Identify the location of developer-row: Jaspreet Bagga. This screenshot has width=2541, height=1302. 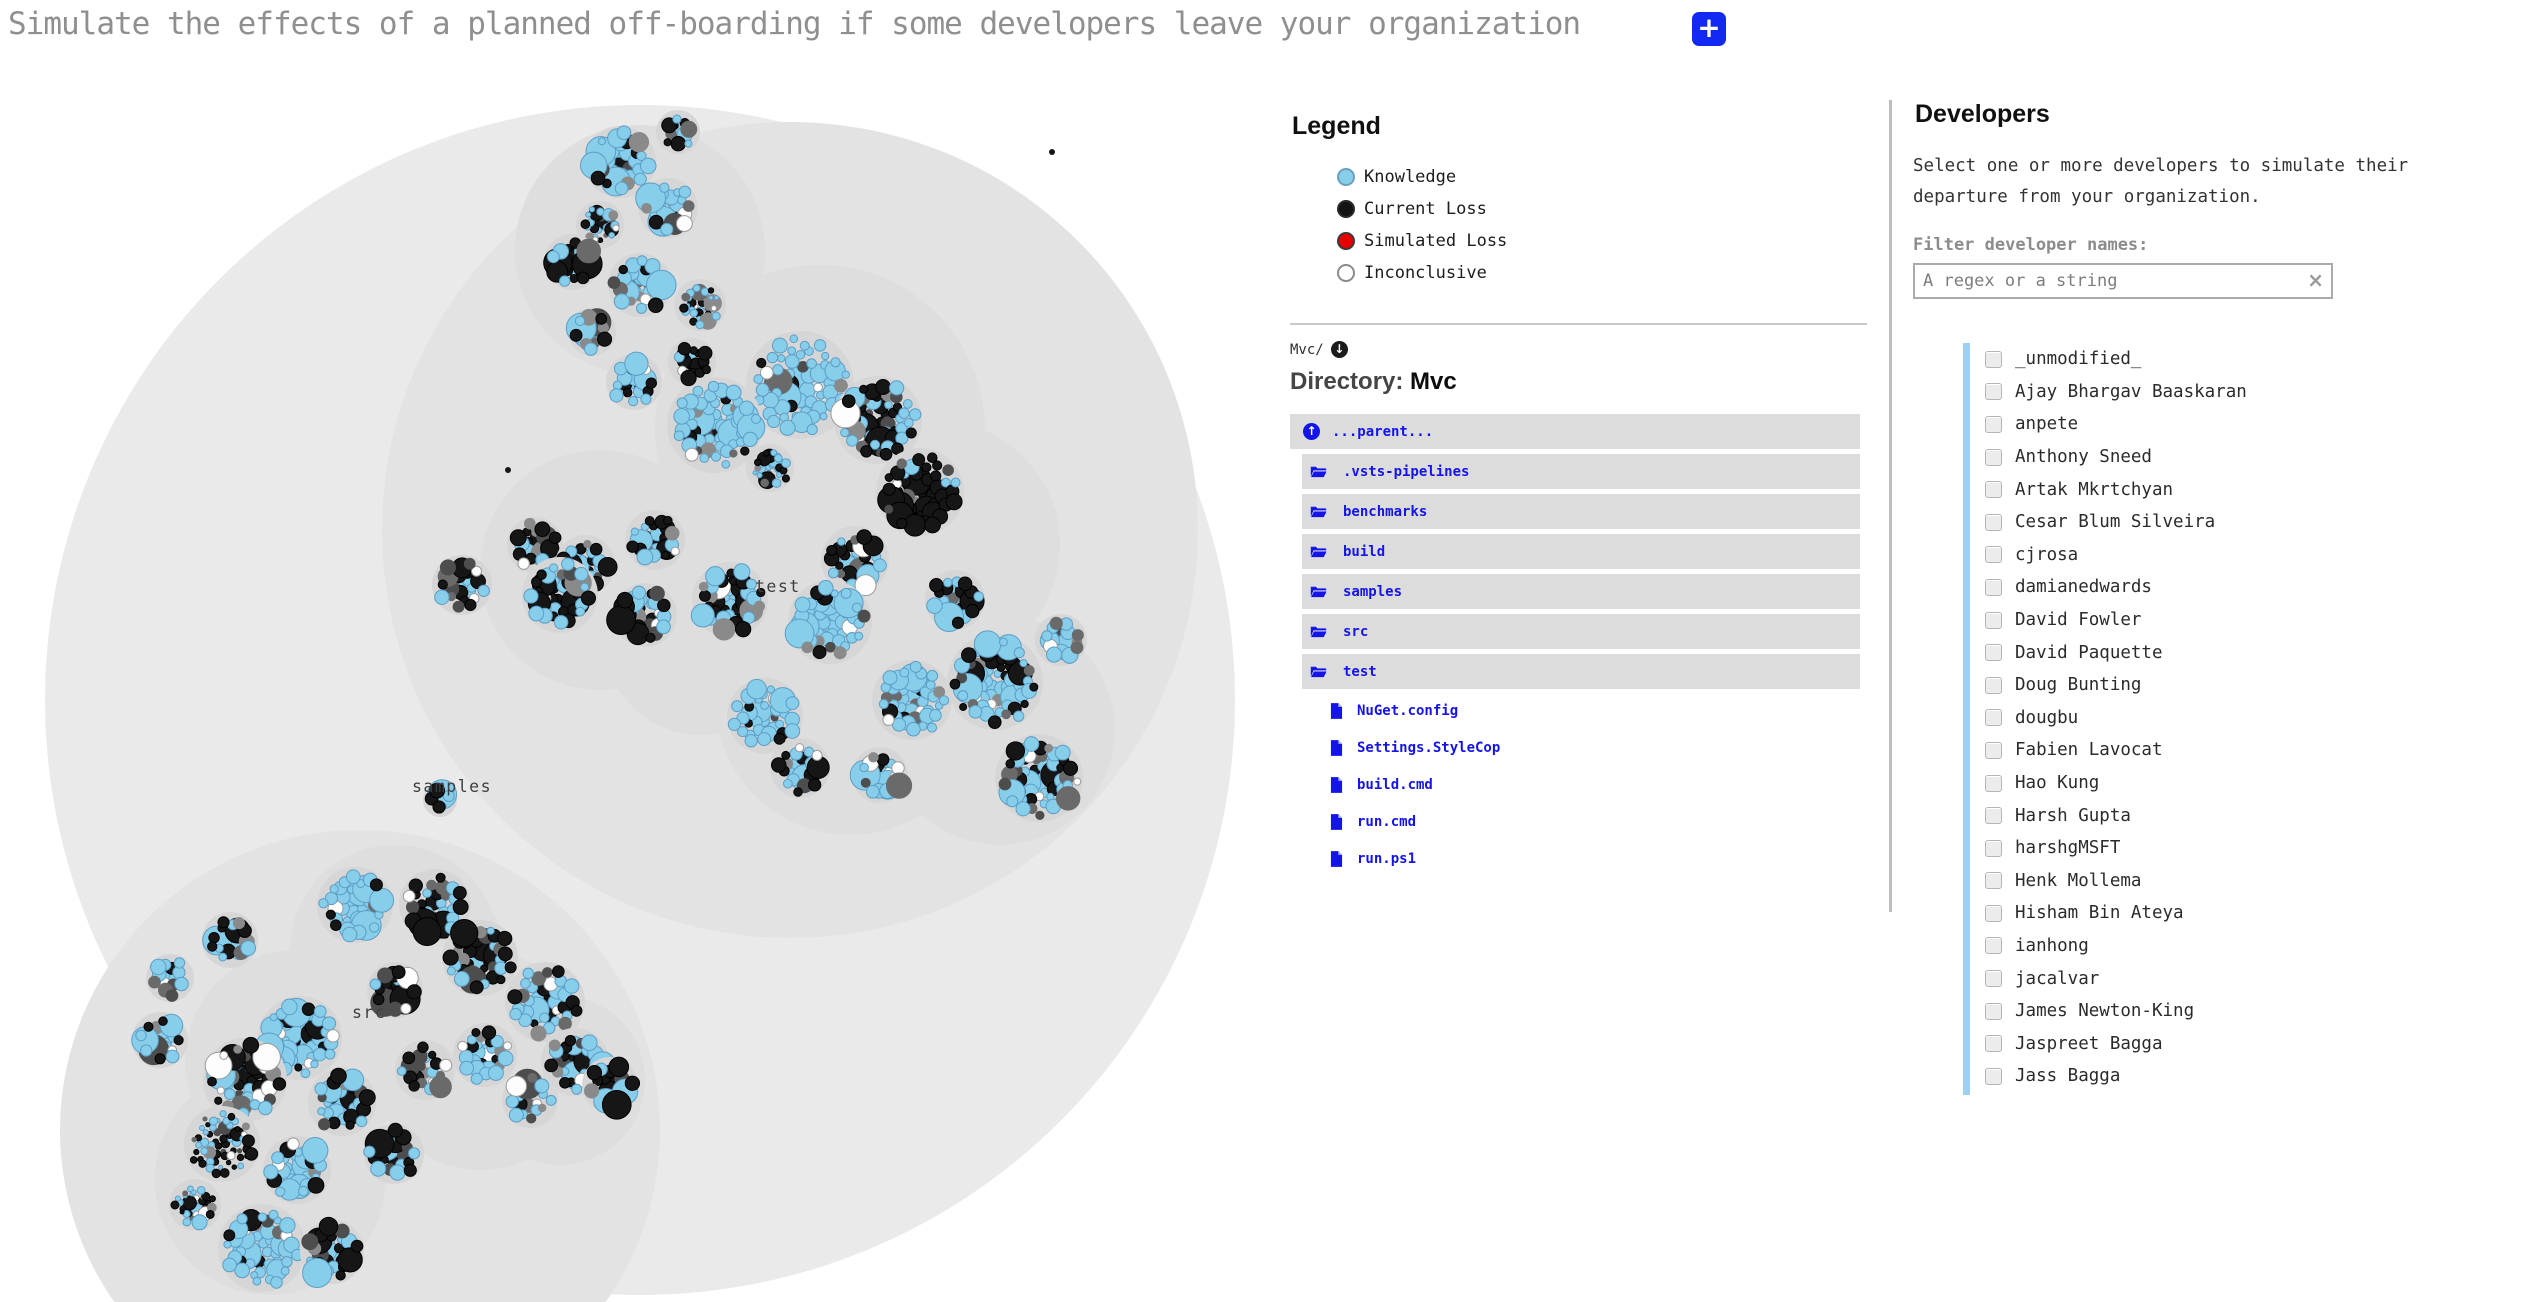
(2249, 1043).